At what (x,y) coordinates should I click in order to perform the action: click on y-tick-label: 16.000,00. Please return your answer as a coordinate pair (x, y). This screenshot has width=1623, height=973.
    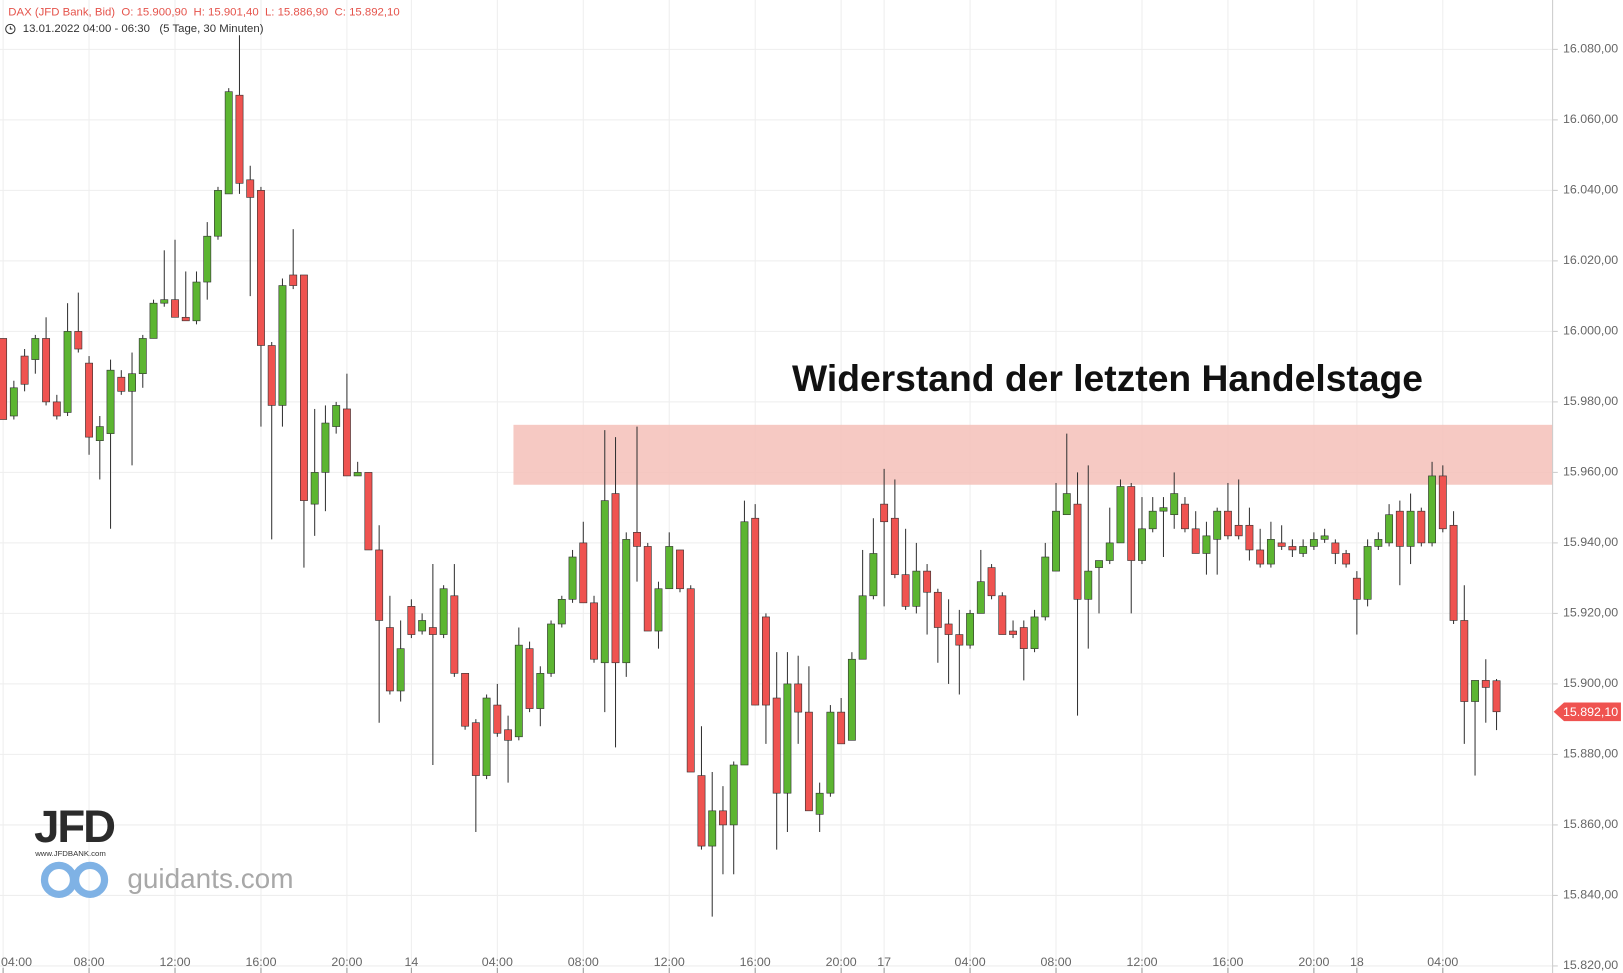
    Looking at the image, I should click on (1590, 331).